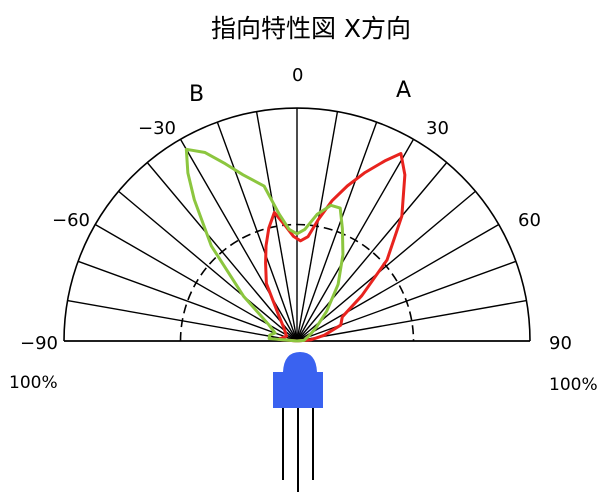 This screenshot has height=495, width=599. I want to click on tick-label-60: 60, so click(529, 220).